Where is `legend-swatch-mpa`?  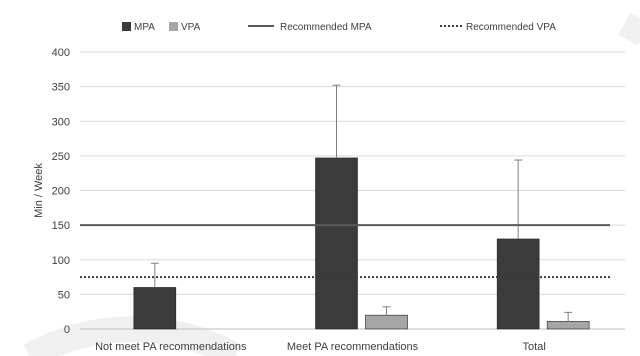
legend-swatch-mpa is located at coordinates (126, 26).